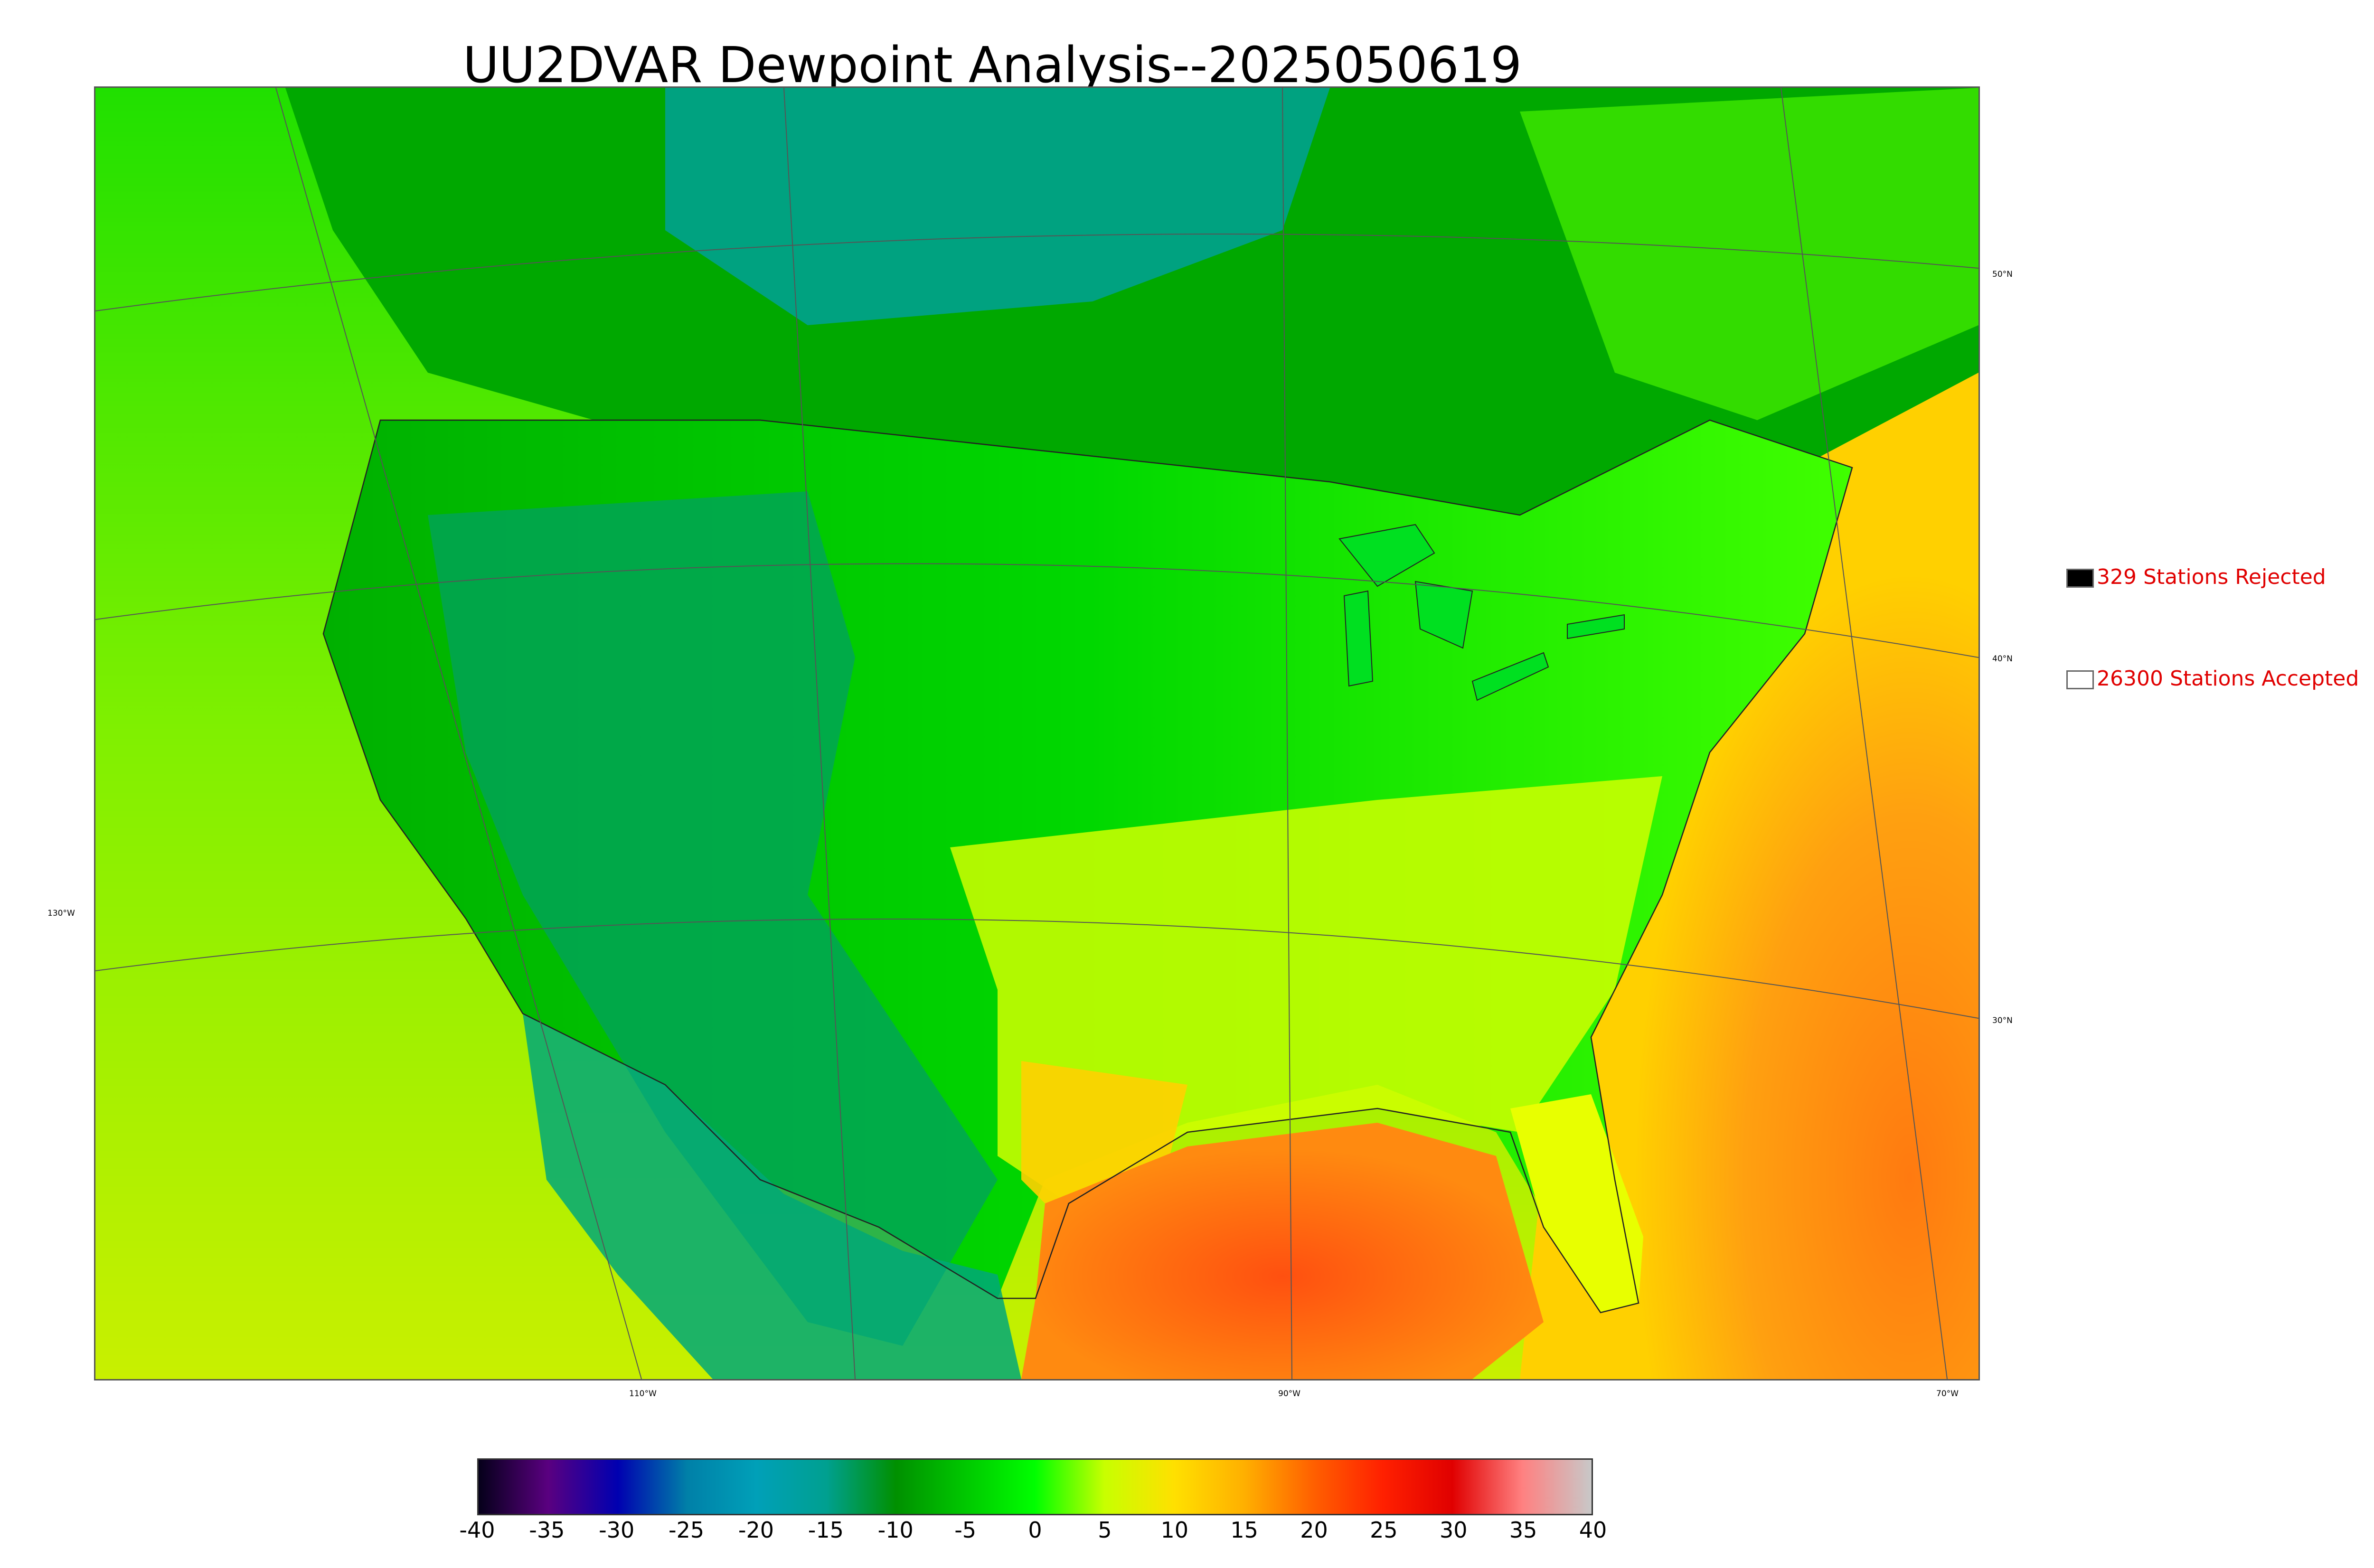  I want to click on colorbar-tick-label: -30, so click(617, 1530).